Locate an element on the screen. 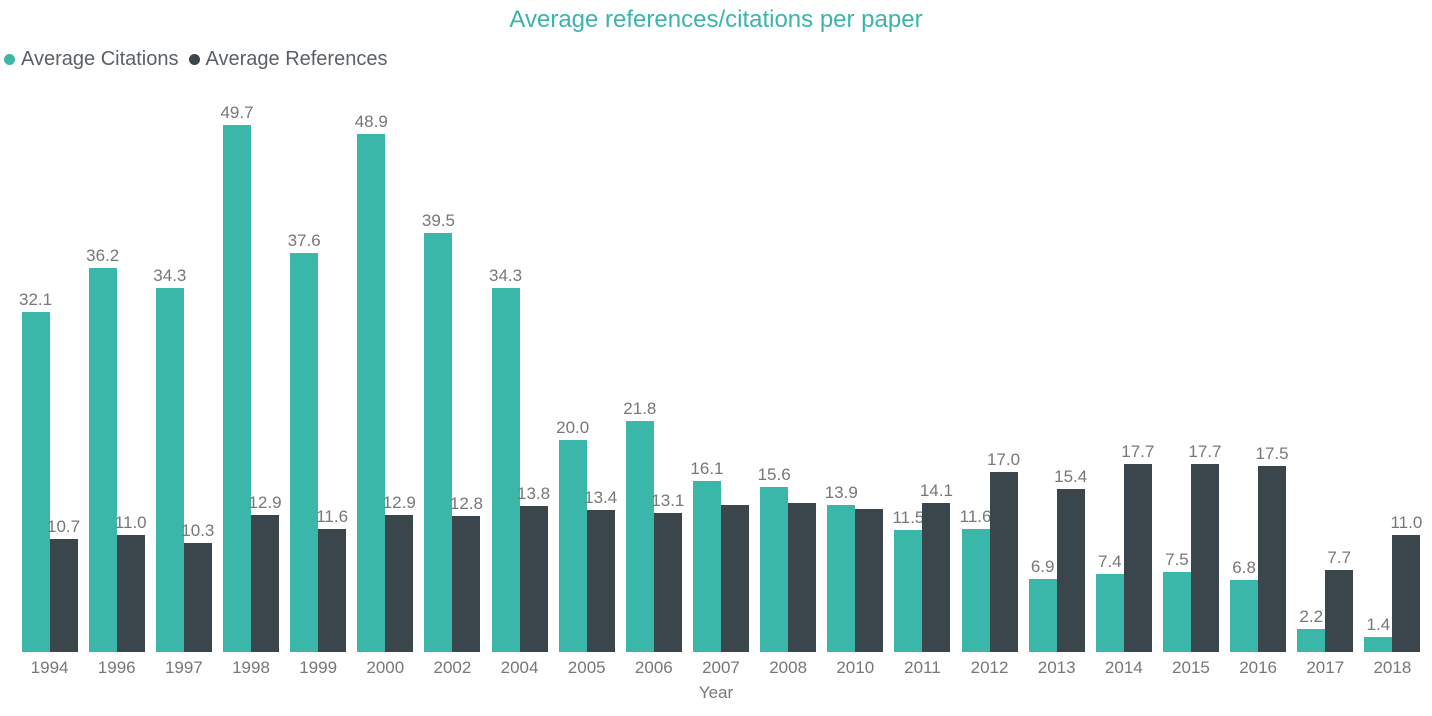 The image size is (1432, 716). bar-1996-average-references is located at coordinates (130, 593).